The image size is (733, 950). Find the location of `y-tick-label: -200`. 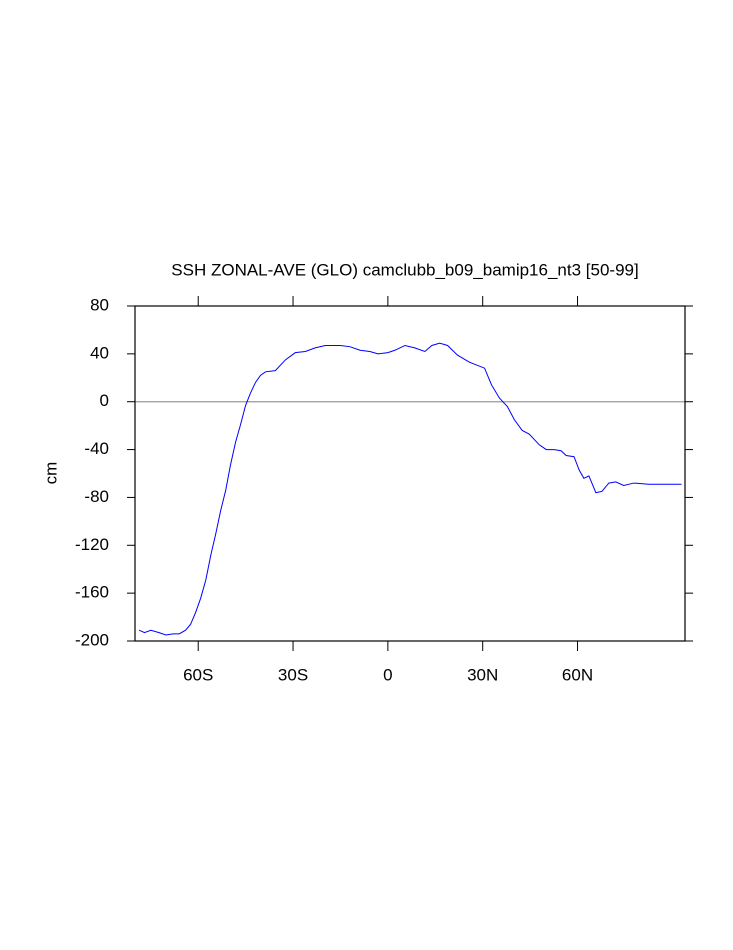

y-tick-label: -200 is located at coordinates (92, 639).